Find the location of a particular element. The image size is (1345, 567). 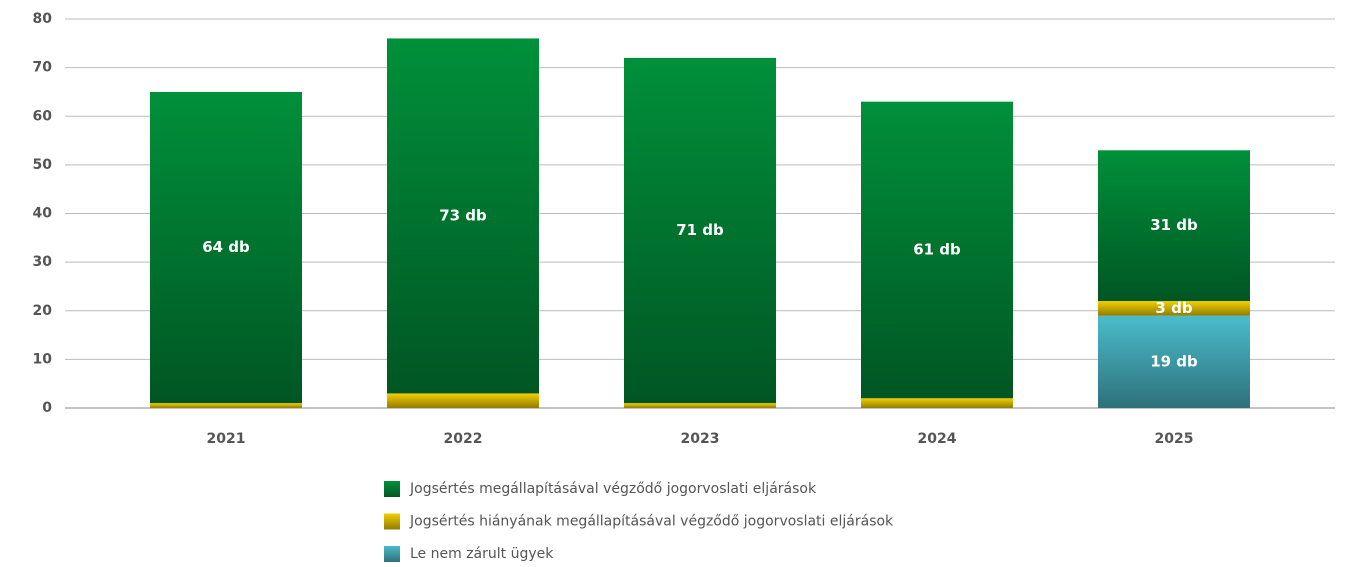

x-tick-label: 2025 is located at coordinates (1174, 439).